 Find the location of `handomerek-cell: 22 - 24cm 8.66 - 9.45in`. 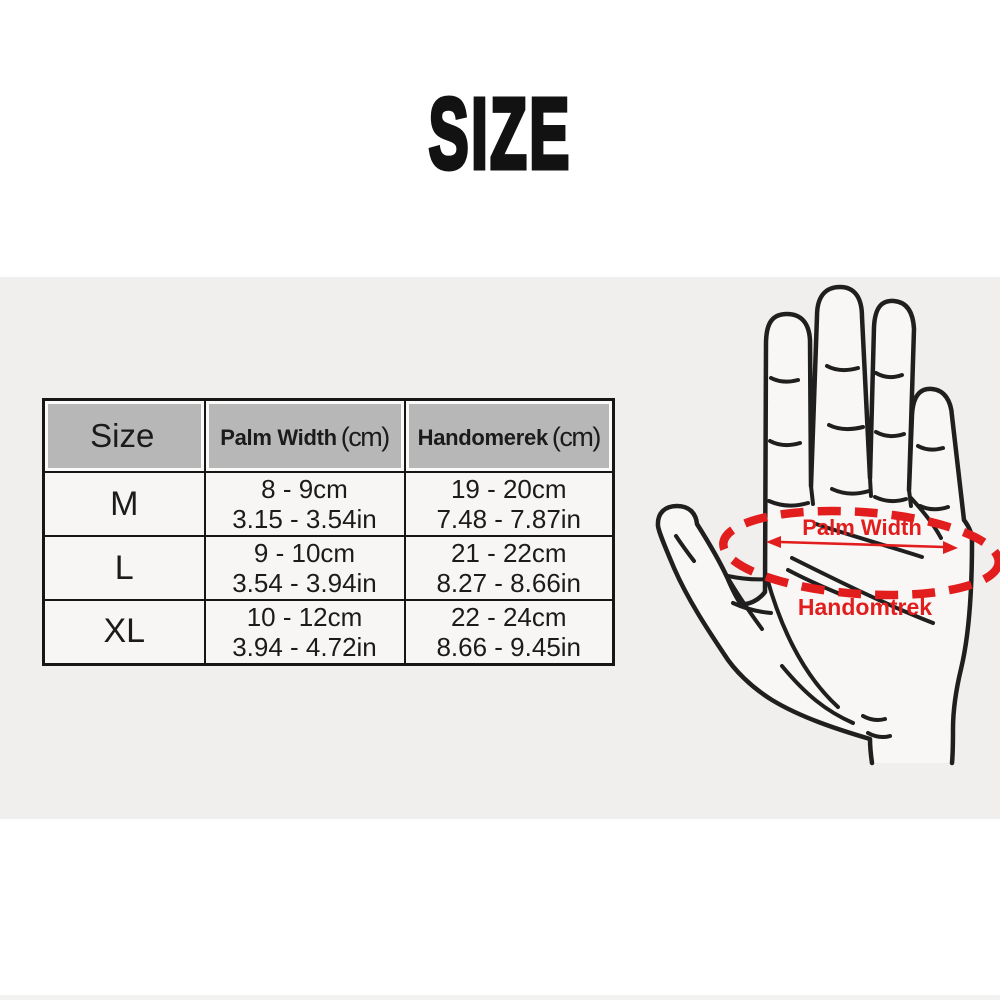

handomerek-cell: 22 - 24cm 8.66 - 9.45in is located at coordinates (509, 632).